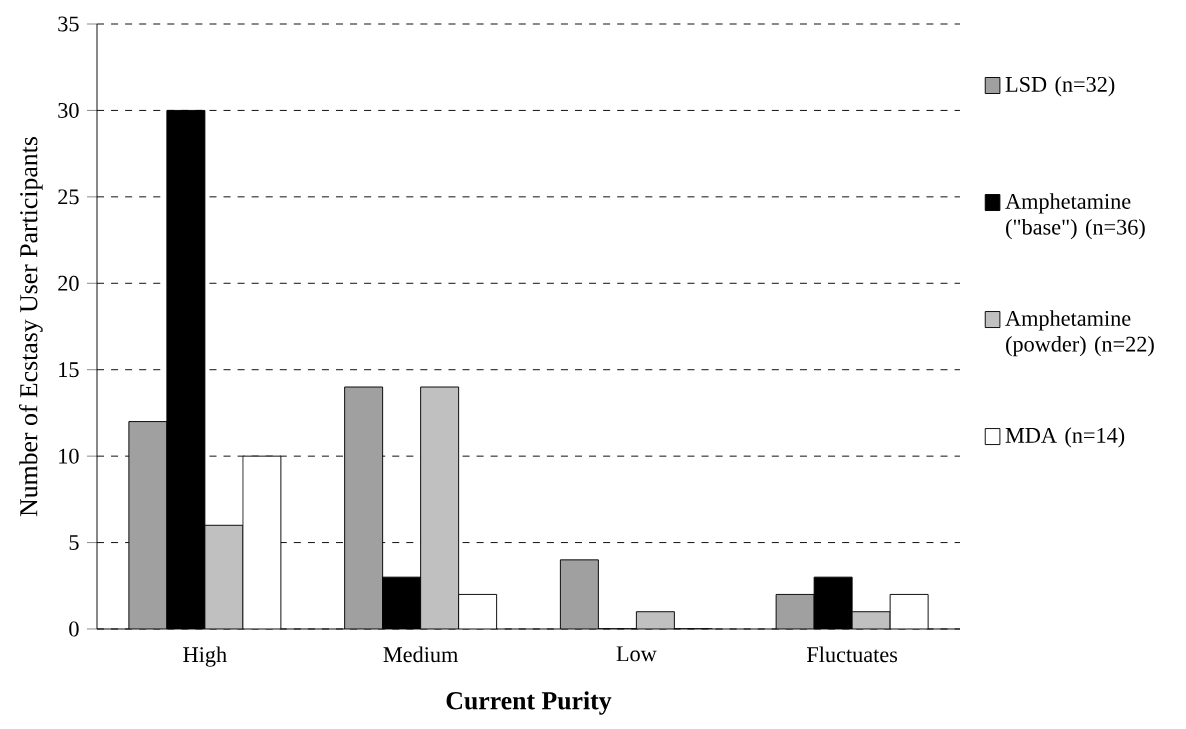 The width and height of the screenshot is (1186, 729). What do you see at coordinates (1065, 437) in the screenshot?
I see `legend-label: MDA (n=14)` at bounding box center [1065, 437].